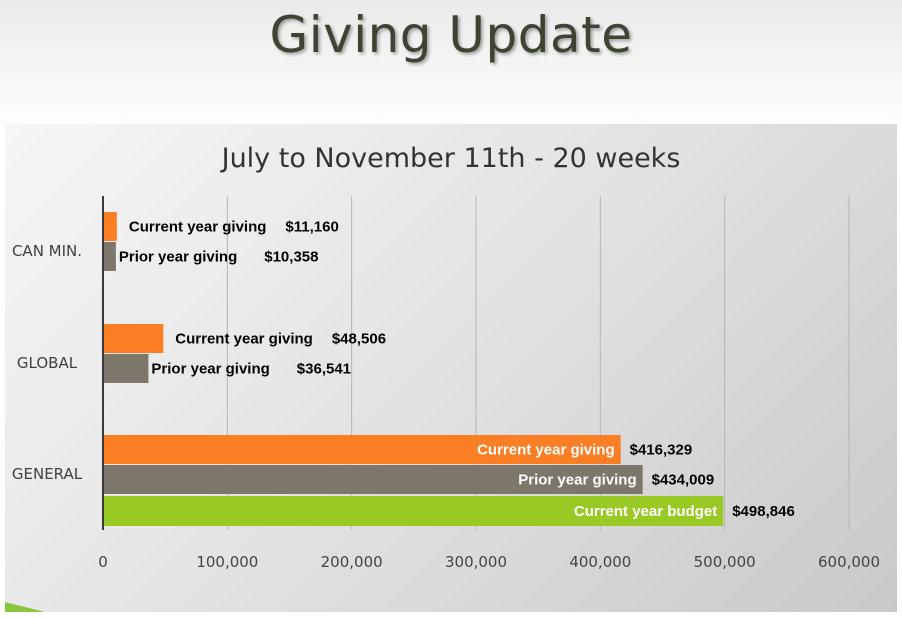 The width and height of the screenshot is (902, 618). I want to click on bar-budget, so click(413, 511).